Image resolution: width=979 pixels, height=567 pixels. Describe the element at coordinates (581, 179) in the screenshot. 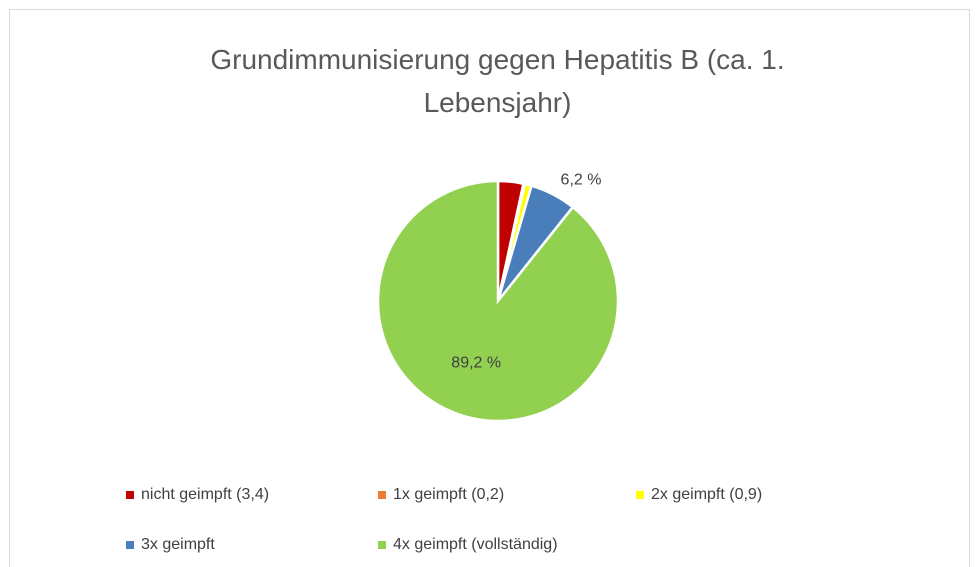

I see `data-label: 6,2 %` at that location.